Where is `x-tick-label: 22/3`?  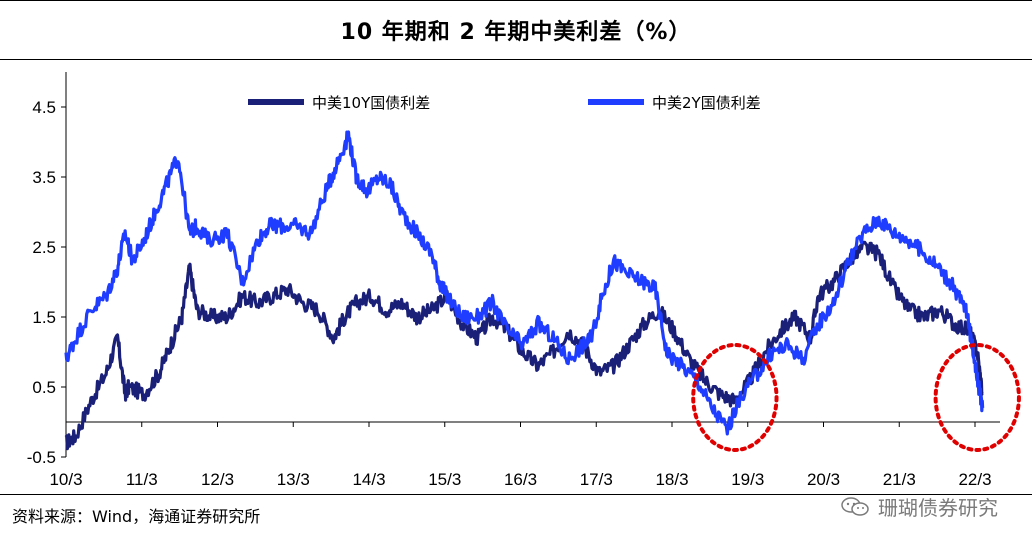 x-tick-label: 22/3 is located at coordinates (974, 479).